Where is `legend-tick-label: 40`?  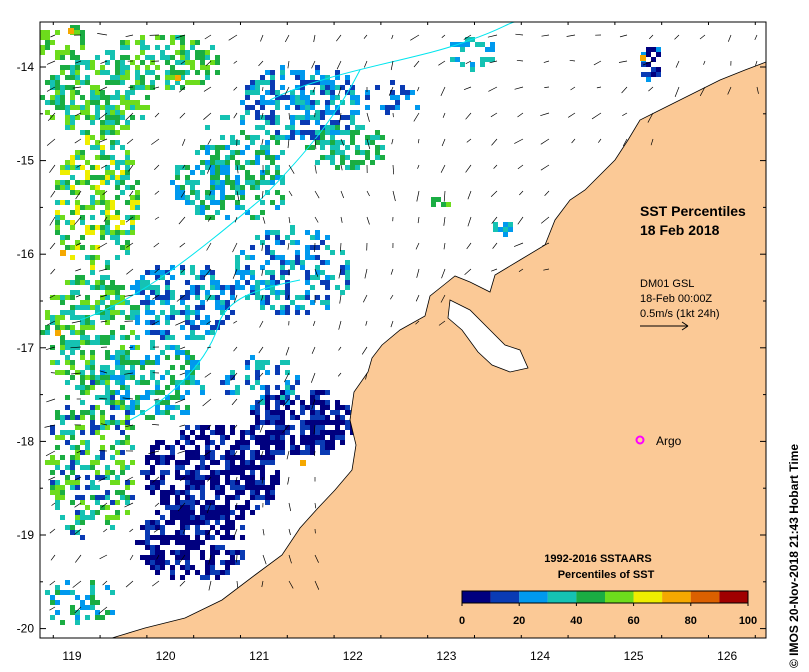 legend-tick-label: 40 is located at coordinates (576, 621).